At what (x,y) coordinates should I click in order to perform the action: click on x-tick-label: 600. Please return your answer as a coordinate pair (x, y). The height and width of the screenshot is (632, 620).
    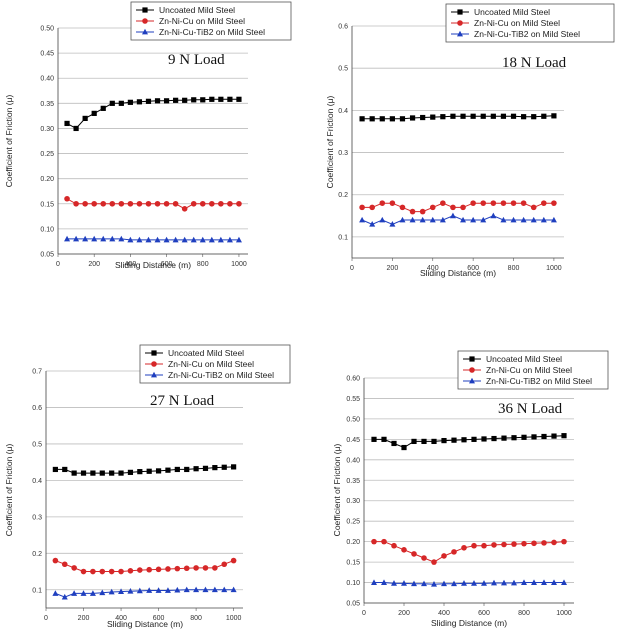
    Looking at the image, I should click on (167, 264).